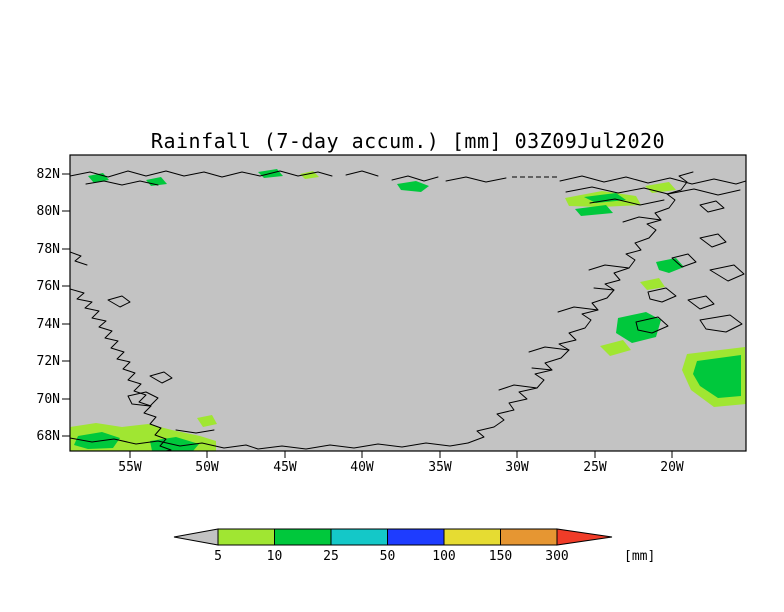 Image resolution: width=784 pixels, height=612 pixels. What do you see at coordinates (415, 178) in the screenshot?
I see `coastline-north-frag2` at bounding box center [415, 178].